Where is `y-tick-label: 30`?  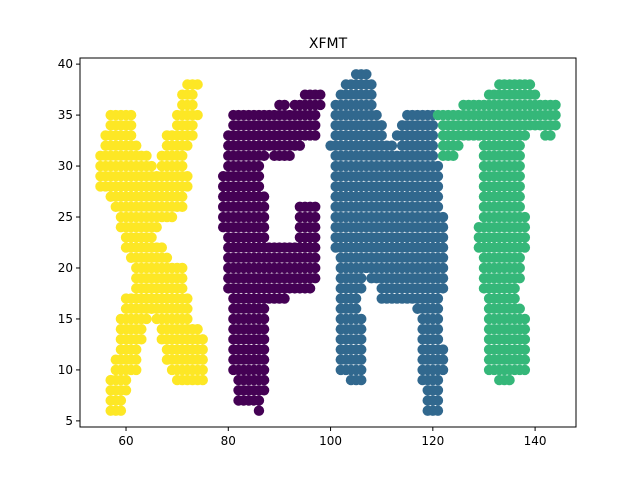 y-tick-label: 30 is located at coordinates (65, 166).